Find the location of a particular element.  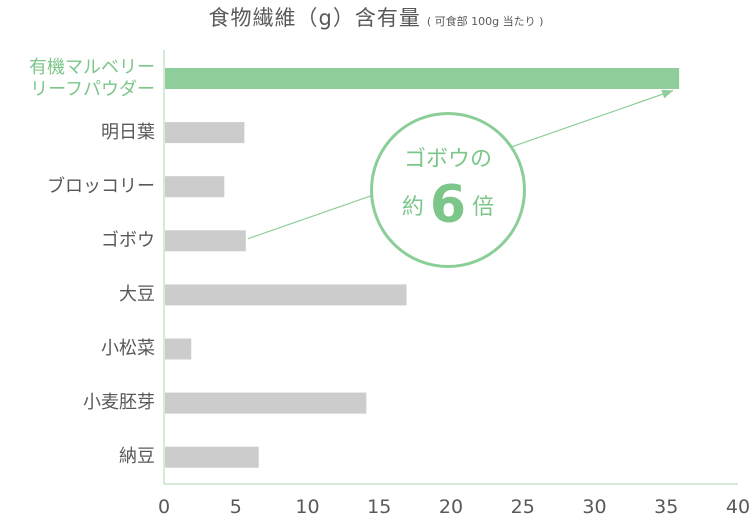

bar-highlight is located at coordinates (422, 78).